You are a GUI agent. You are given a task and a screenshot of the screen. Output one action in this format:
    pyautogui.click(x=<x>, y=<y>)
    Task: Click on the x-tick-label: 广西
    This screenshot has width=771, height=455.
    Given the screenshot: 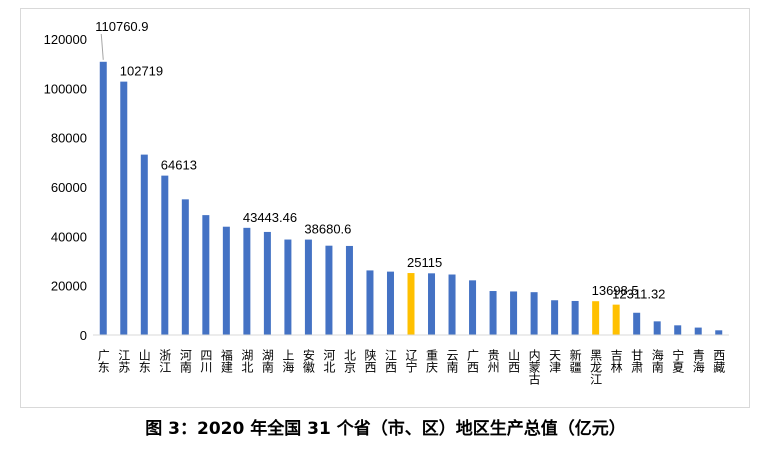 What is the action you would take?
    pyautogui.click(x=473, y=361)
    